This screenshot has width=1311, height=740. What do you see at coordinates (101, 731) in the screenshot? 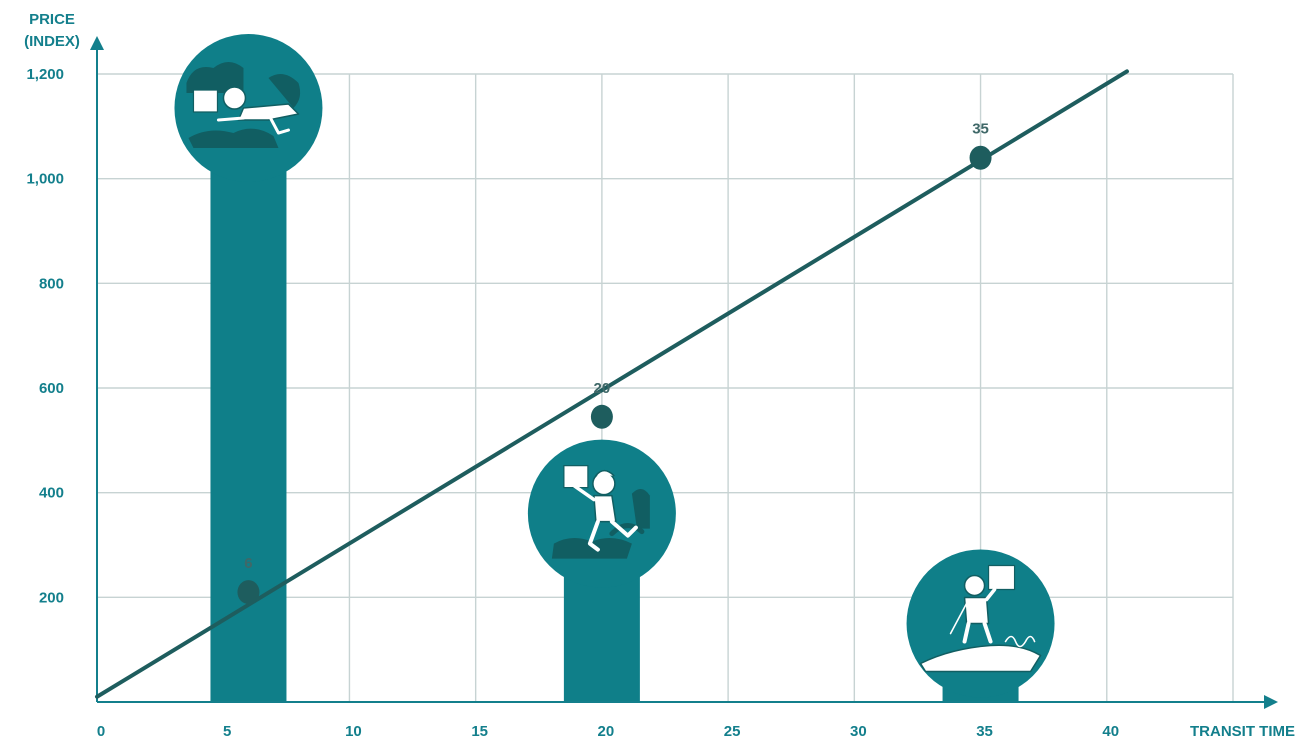
I see `x-tick-label: 0` at bounding box center [101, 731].